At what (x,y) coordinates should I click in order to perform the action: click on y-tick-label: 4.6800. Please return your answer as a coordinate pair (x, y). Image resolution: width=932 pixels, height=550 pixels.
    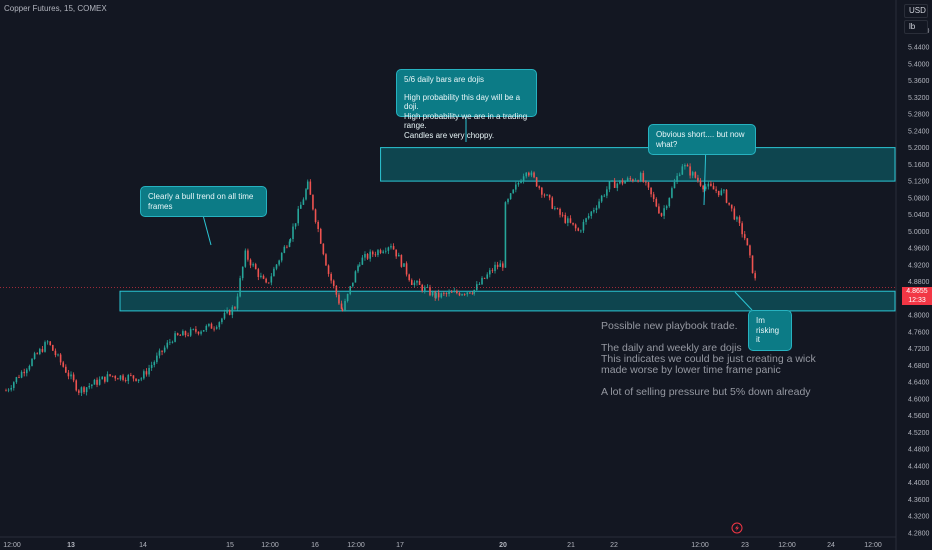
    Looking at the image, I should click on (919, 366).